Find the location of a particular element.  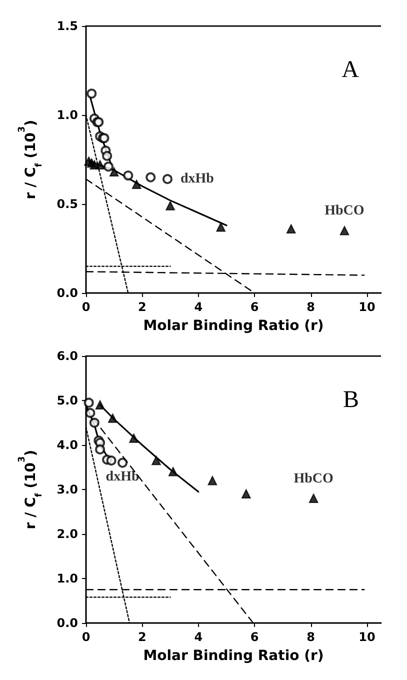

annotation: B is located at coordinates (351, 400).